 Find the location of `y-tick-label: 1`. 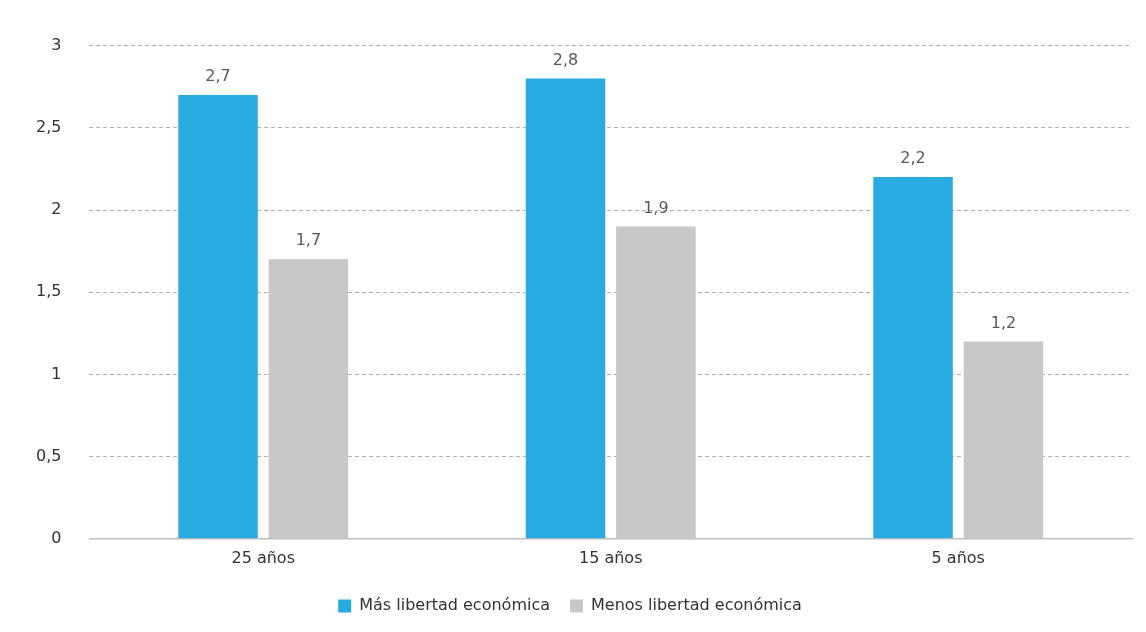

y-tick-label: 1 is located at coordinates (56, 373).